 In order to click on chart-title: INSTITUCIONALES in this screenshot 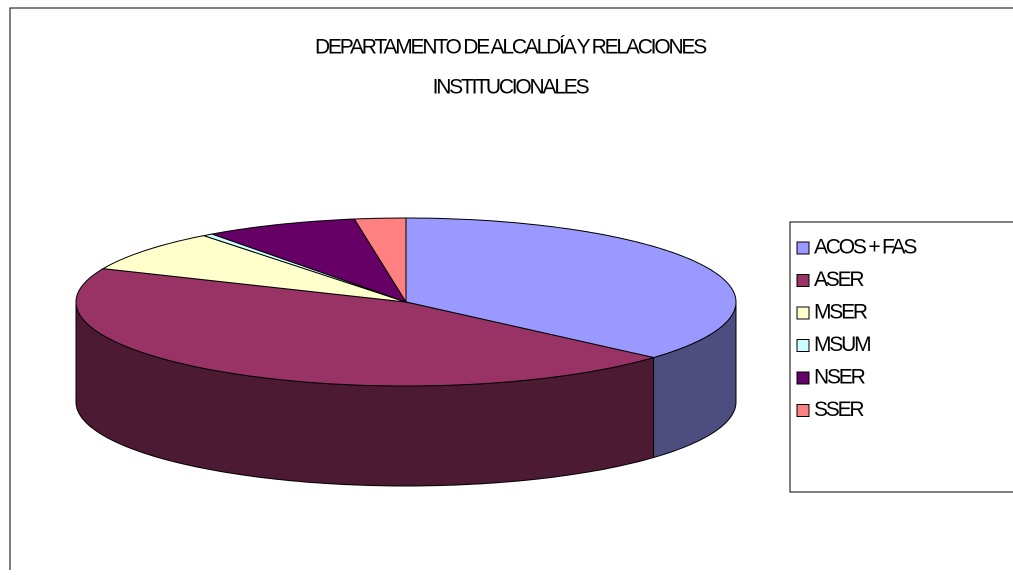, I will do `click(511, 87)`.